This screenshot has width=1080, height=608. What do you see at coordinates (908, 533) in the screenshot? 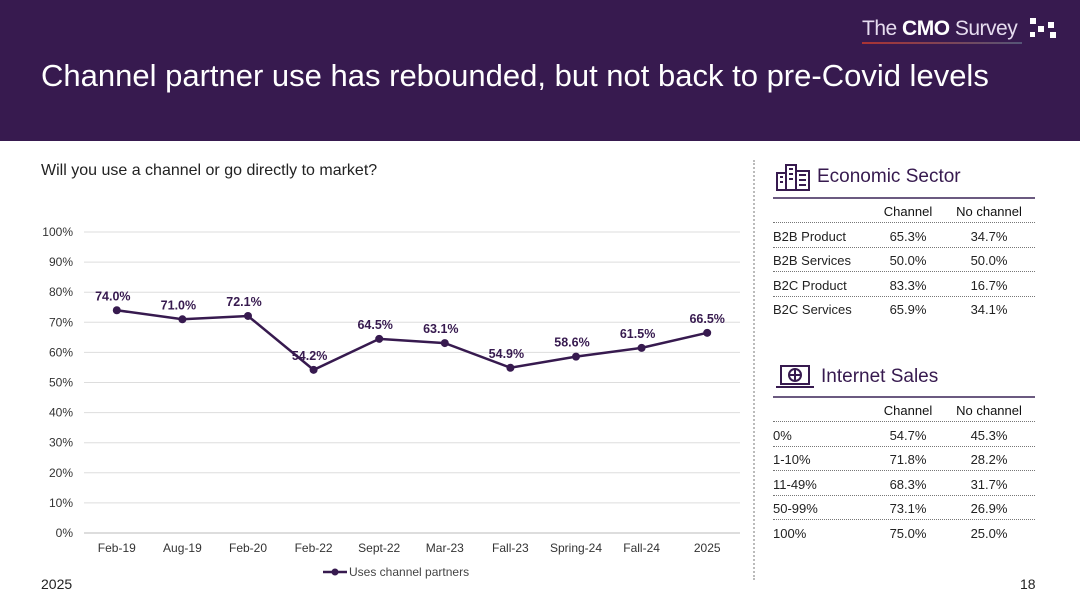
I see `table-cell: 75.0%` at bounding box center [908, 533].